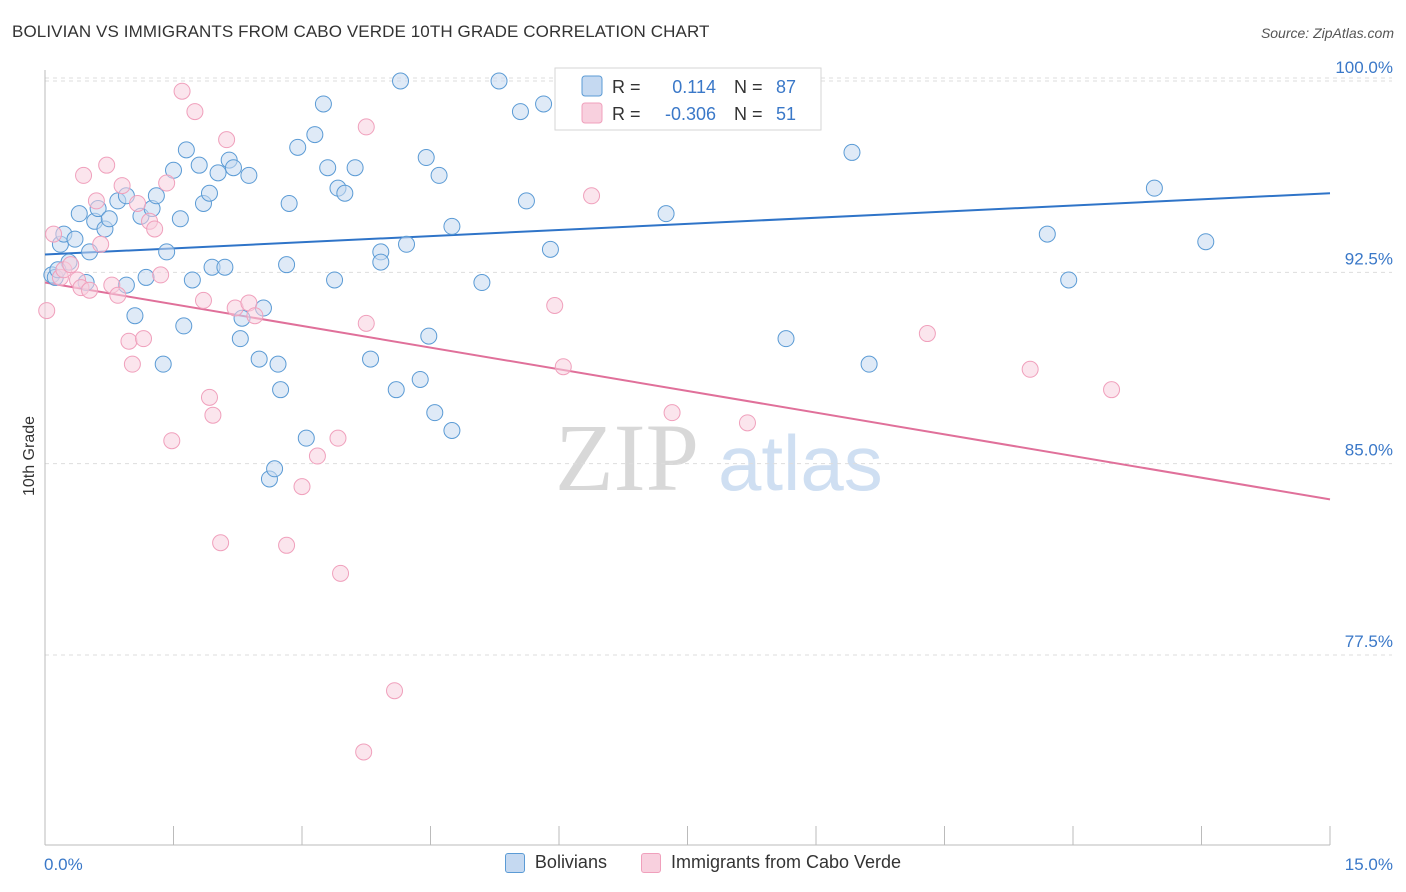 Image resolution: width=1406 pixels, height=892 pixels. I want to click on legend-label-cabo-verde: Immigrants from Cabo Verde, so click(786, 862).